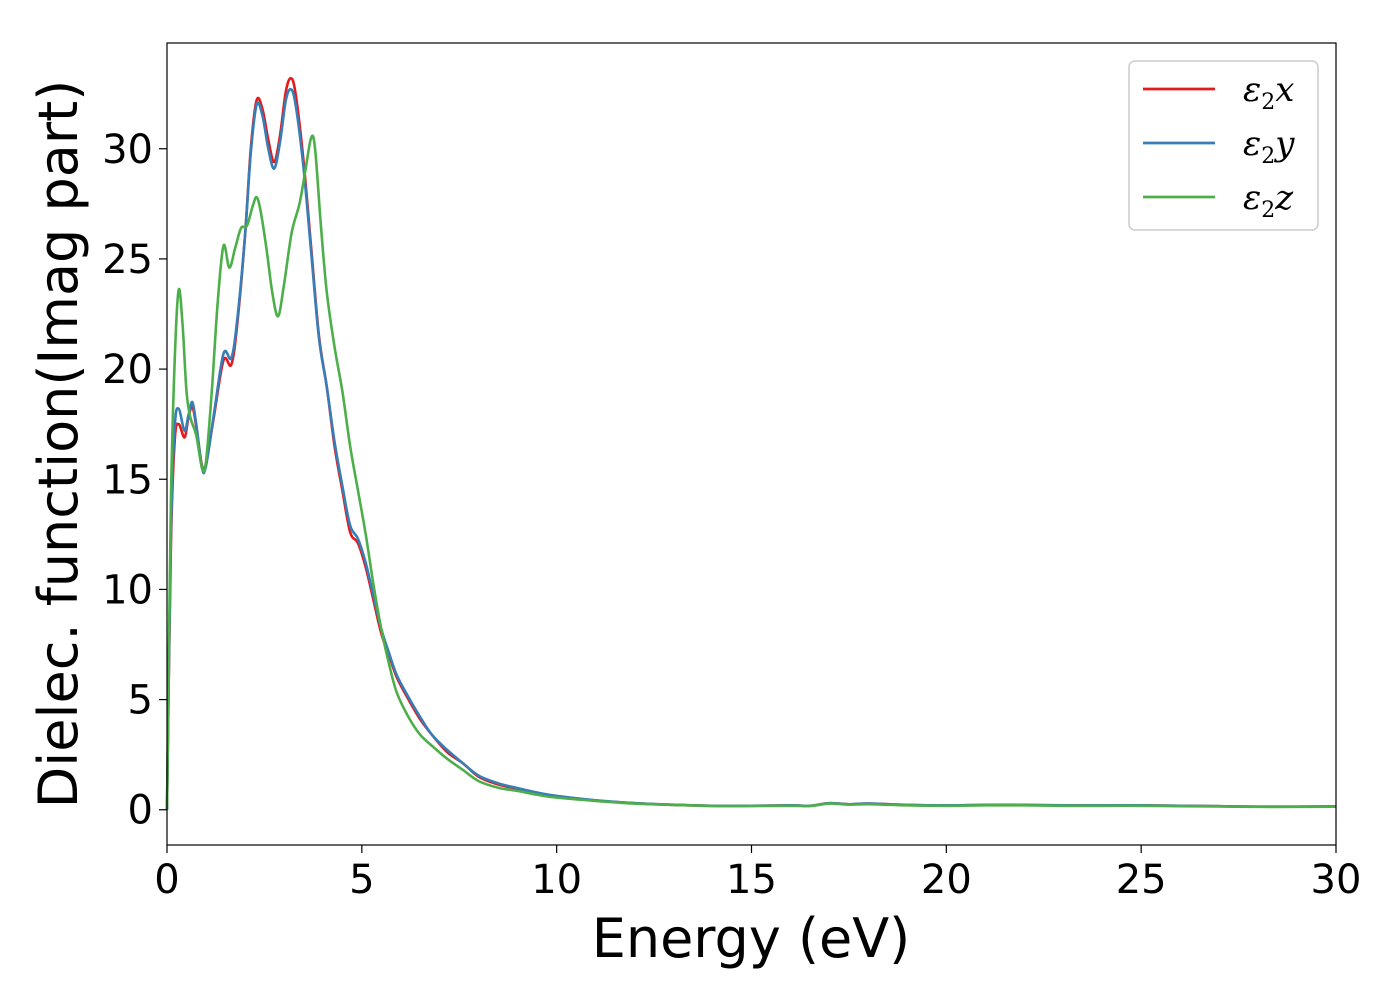  Describe the element at coordinates (1219, 146) in the screenshot. I see `legend-items: ε2x ε2y ε2z` at that location.